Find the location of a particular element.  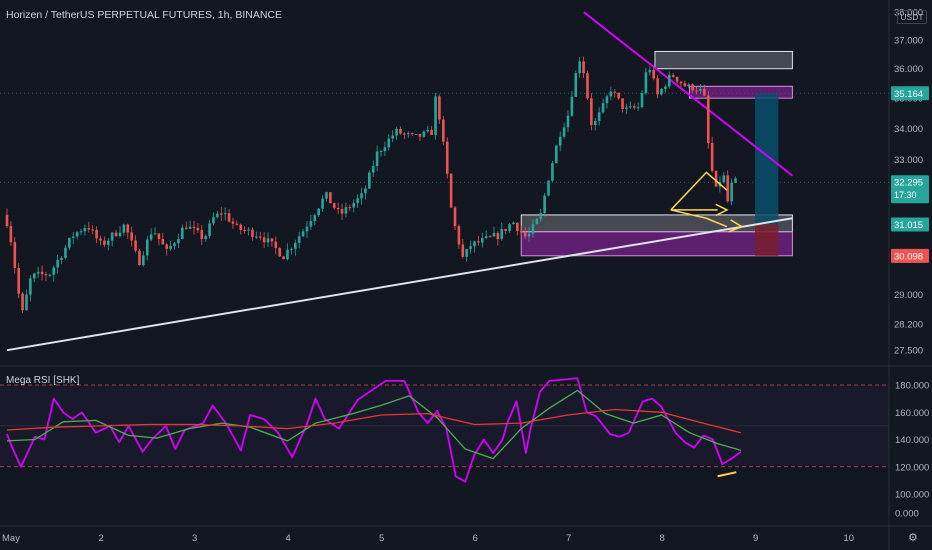

price-badge-label: 32.295 is located at coordinates (908, 183).